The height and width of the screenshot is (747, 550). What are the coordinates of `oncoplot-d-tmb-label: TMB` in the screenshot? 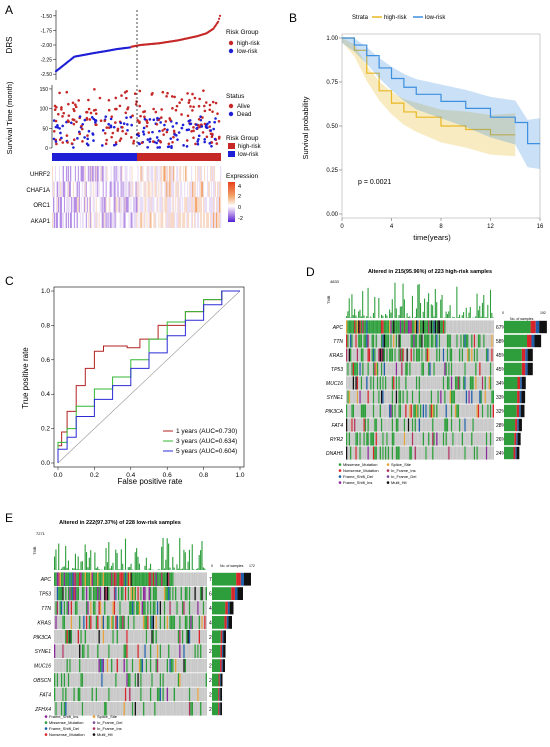 It's located at (328, 299).